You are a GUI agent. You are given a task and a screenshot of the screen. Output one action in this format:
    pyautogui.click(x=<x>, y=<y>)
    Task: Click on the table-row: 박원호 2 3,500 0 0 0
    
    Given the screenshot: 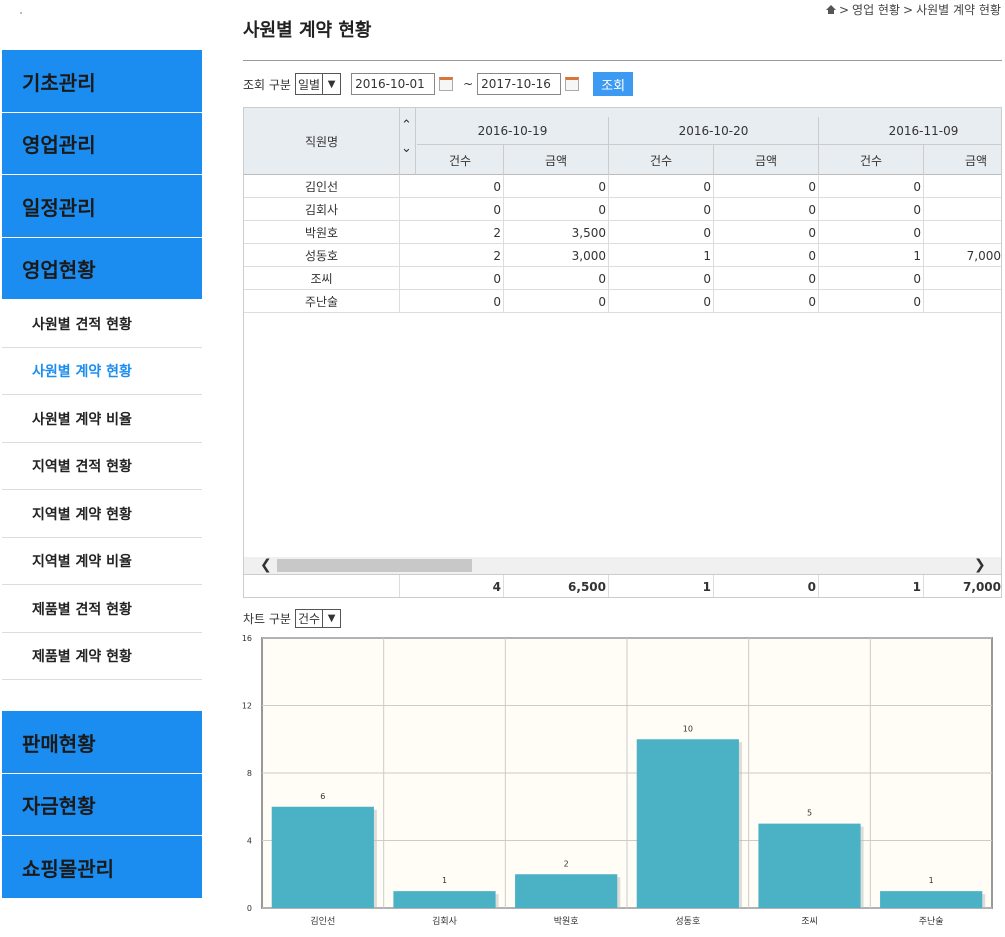 What is the action you would take?
    pyautogui.click(x=622, y=232)
    